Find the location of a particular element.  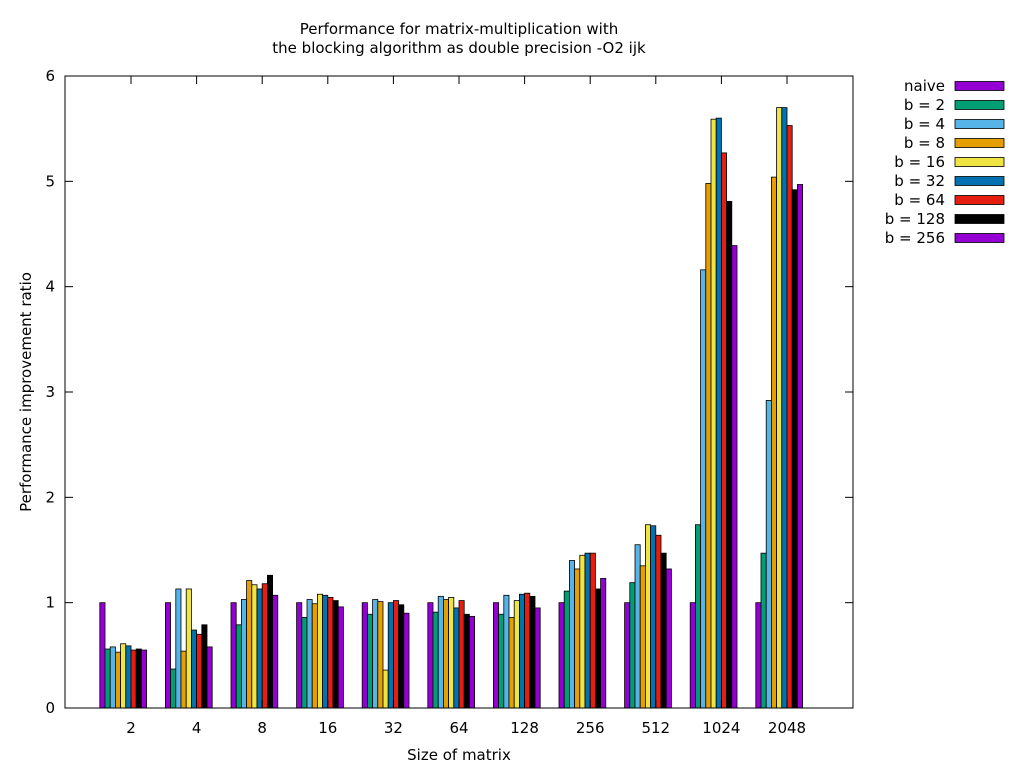

legend-label: b = 4 is located at coordinates (924, 124).